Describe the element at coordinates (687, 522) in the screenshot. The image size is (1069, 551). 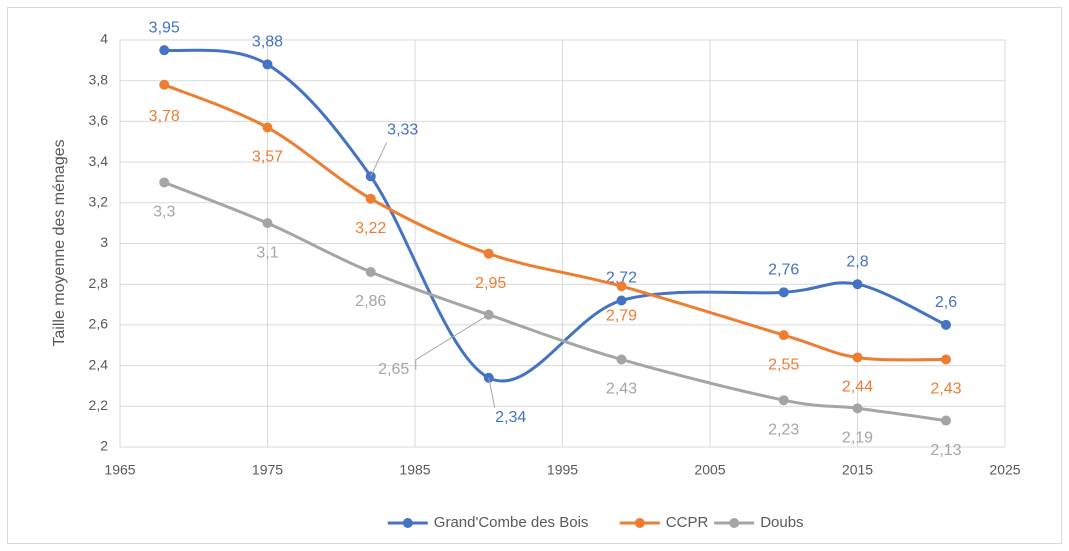
I see `legend-label: CCPR` at that location.